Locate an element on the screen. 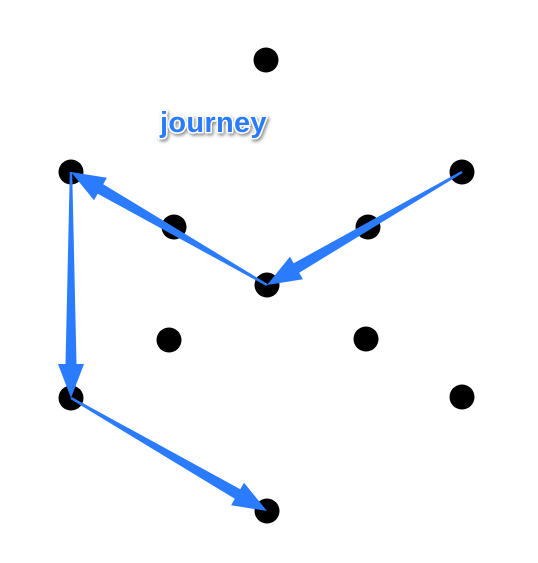 The image size is (538, 563). arrow-upper-left-to-lower-left is located at coordinates (71, 285).